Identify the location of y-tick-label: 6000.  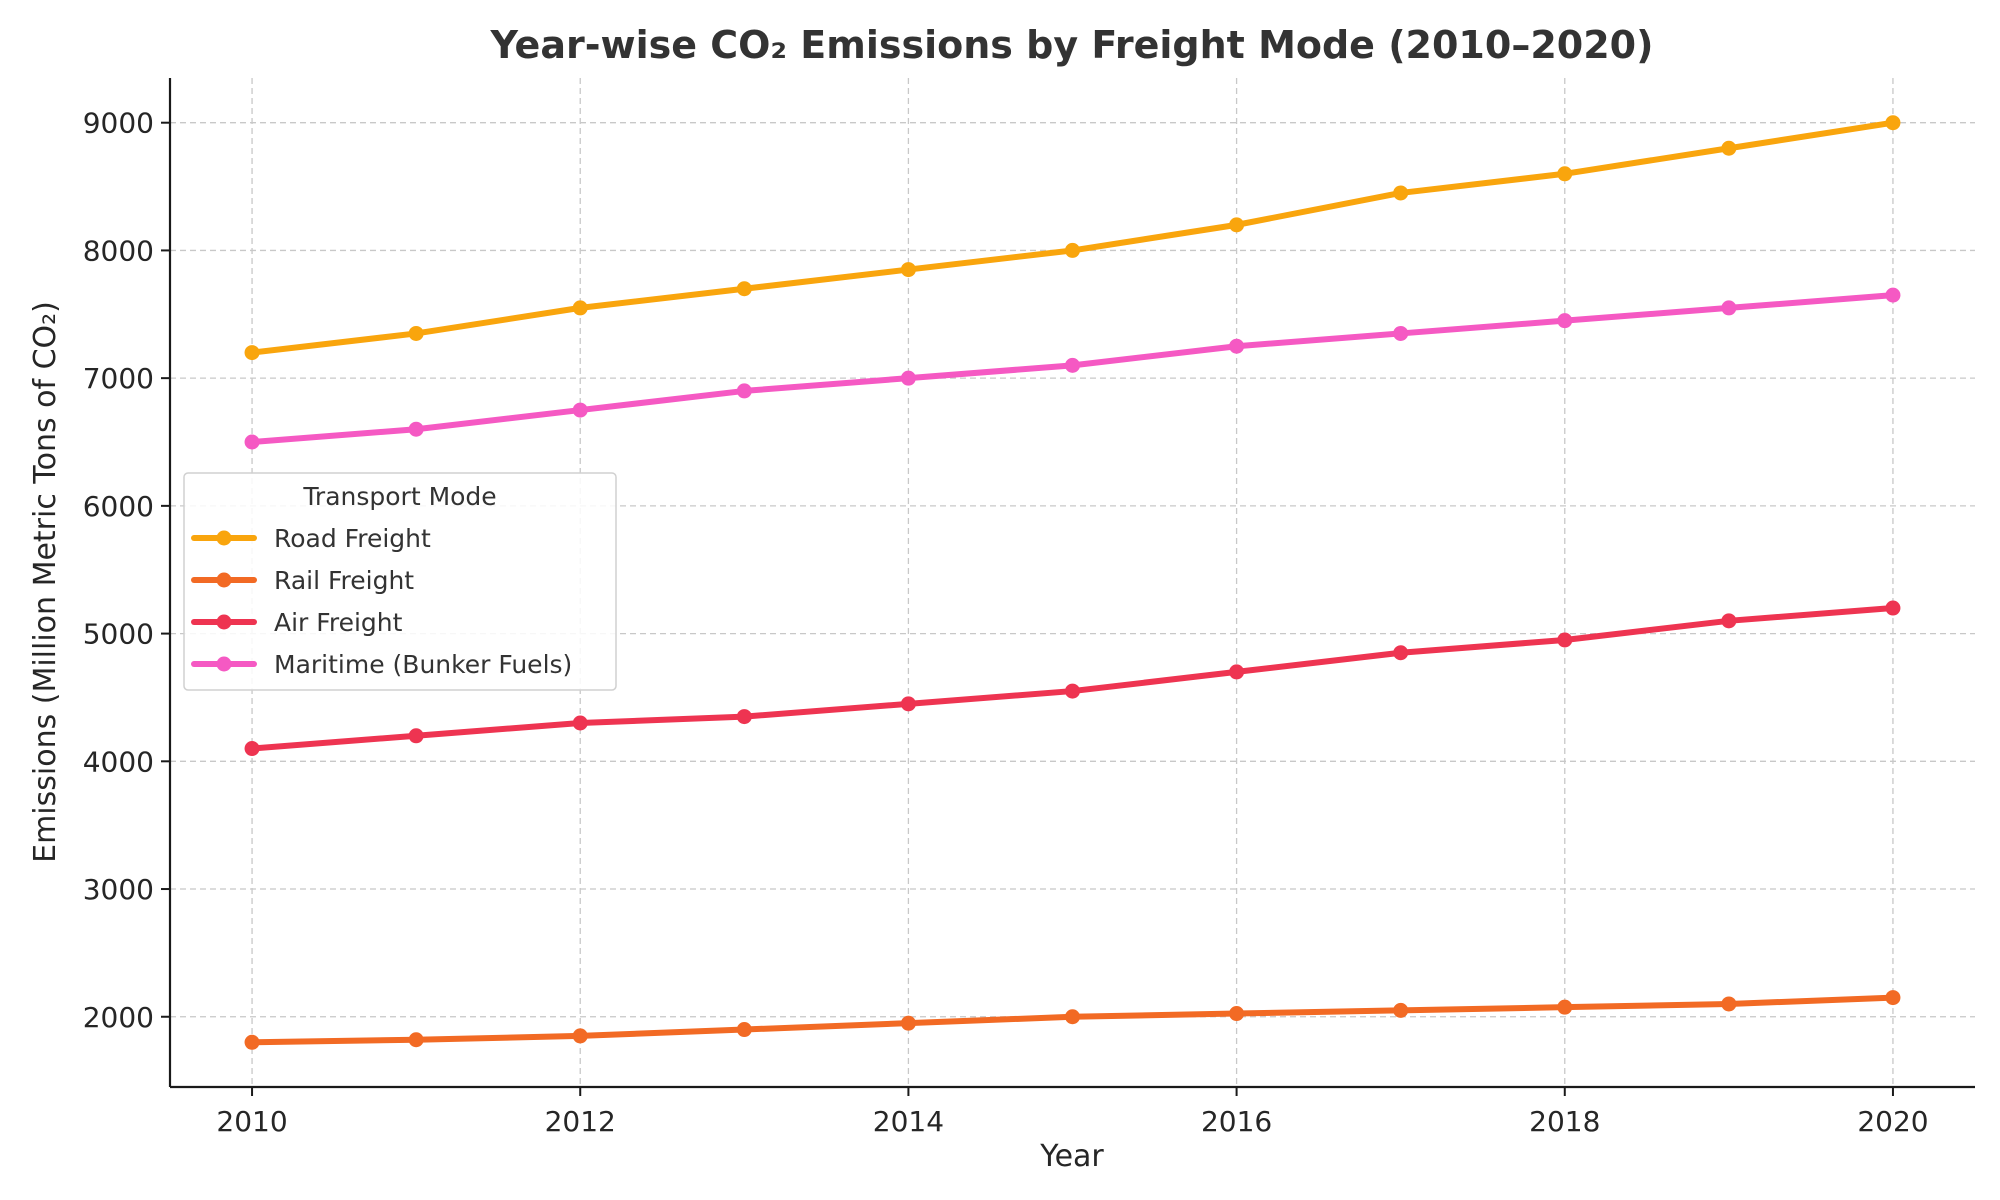
(118, 506).